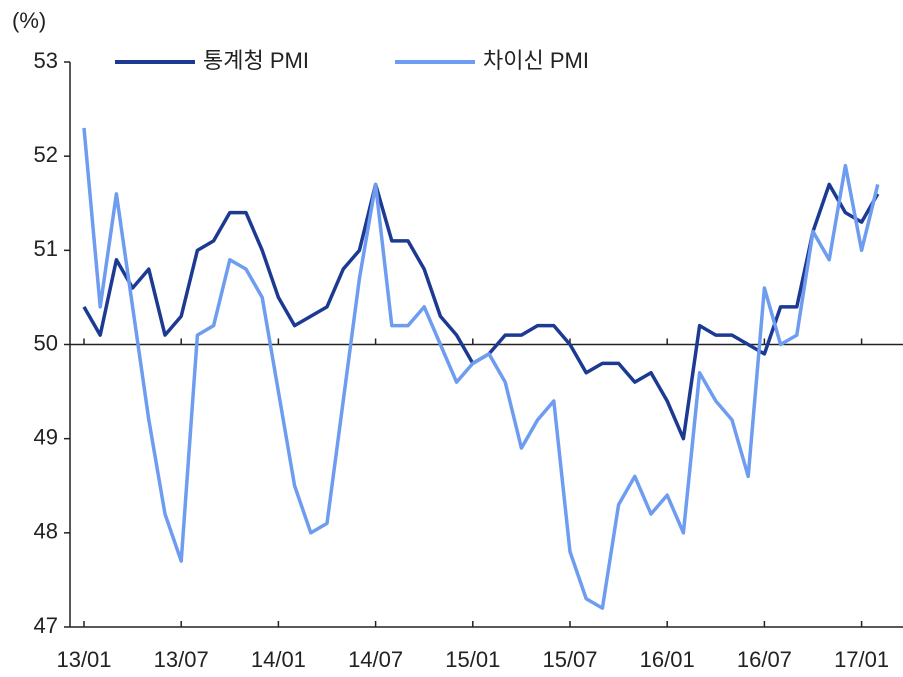 Image resolution: width=903 pixels, height=677 pixels. What do you see at coordinates (536, 60) in the screenshot?
I see `legend-label: 차이신 PMI` at bounding box center [536, 60].